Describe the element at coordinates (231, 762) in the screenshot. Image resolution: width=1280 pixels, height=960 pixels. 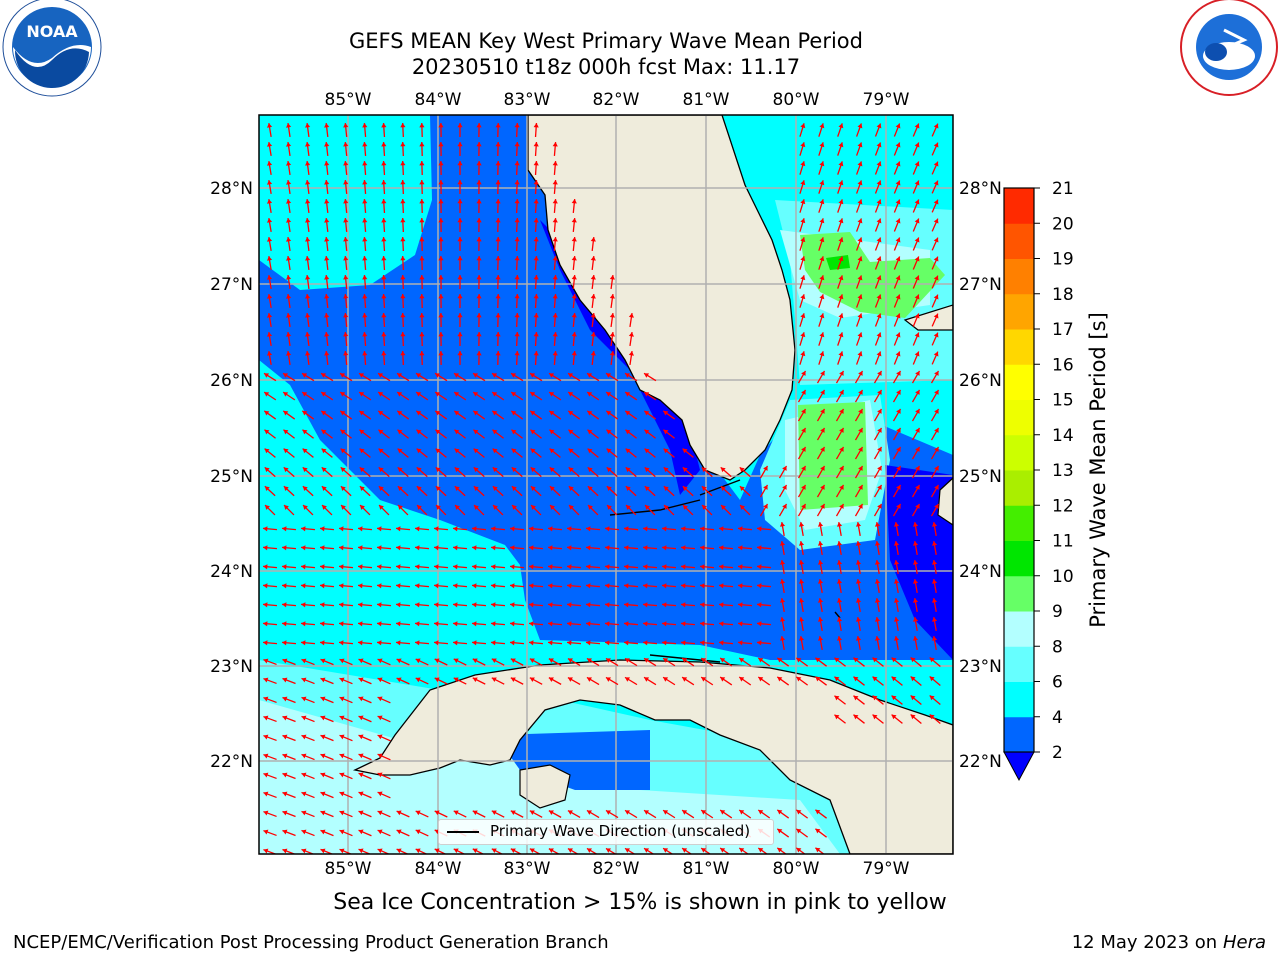
I see `lat-tick-label: 22°N` at that location.